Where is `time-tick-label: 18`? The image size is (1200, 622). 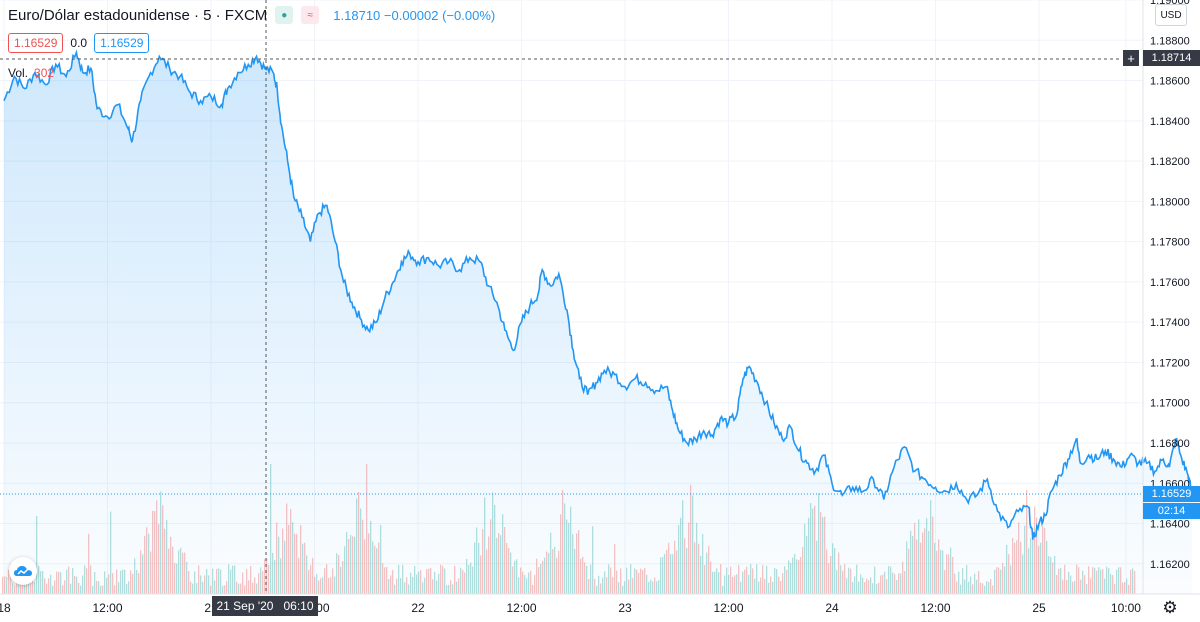 time-tick-label: 18 is located at coordinates (5, 608).